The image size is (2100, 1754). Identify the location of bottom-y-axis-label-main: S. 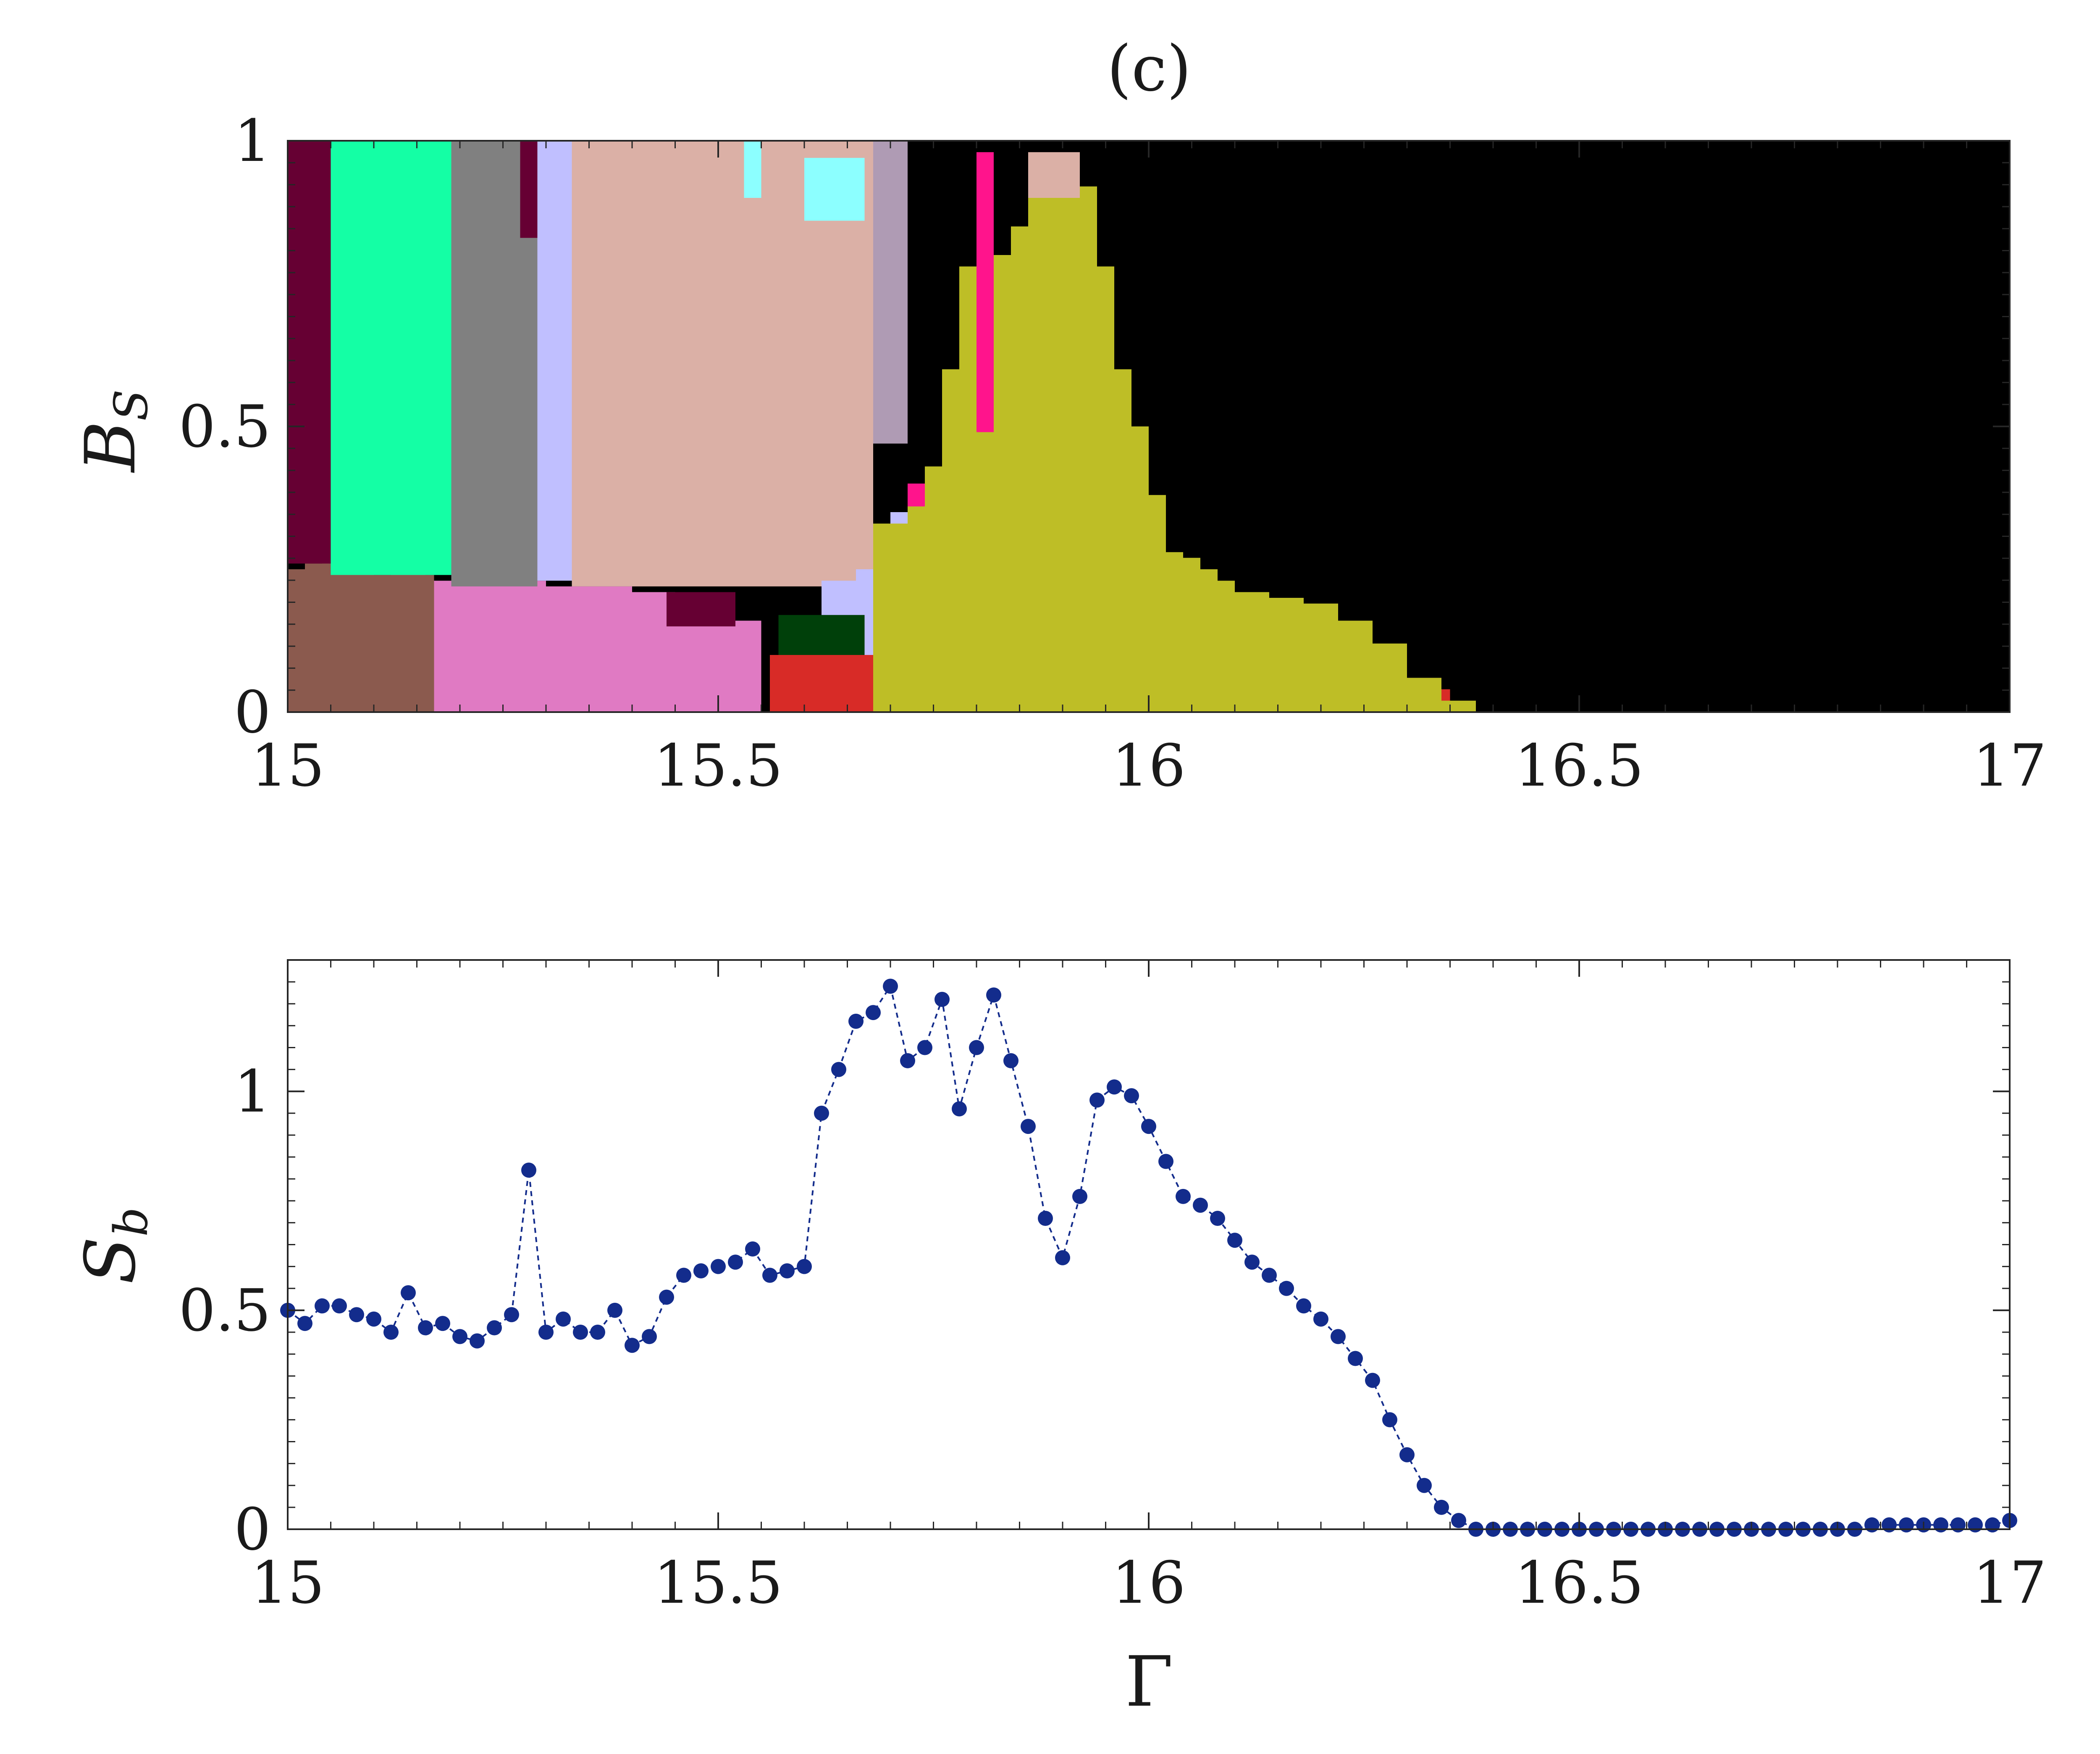
(110, 1260).